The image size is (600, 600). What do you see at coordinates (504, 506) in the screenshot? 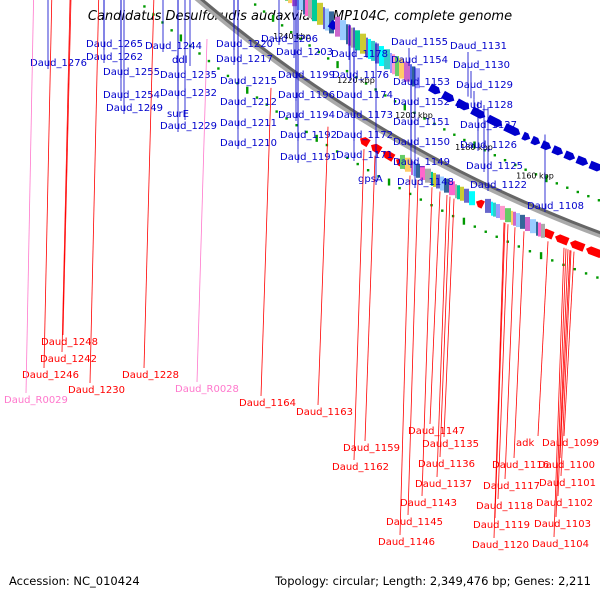
I see `reverse-gene-label: Daud_1118` at bounding box center [504, 506].